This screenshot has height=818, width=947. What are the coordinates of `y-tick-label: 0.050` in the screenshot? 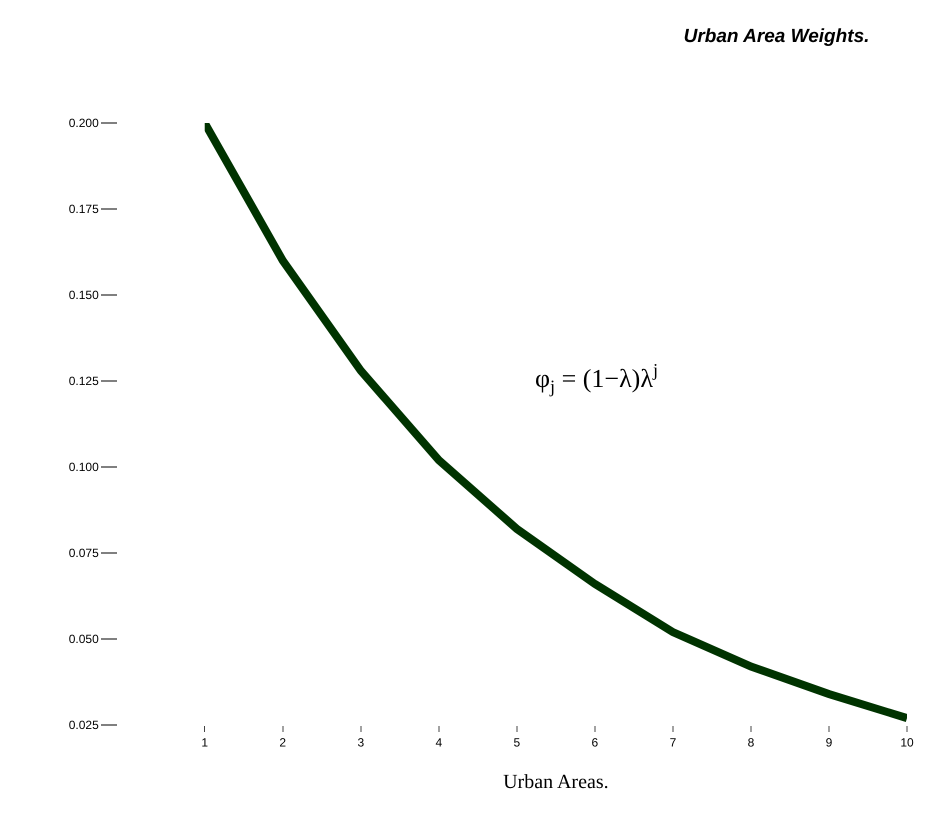 It's located at (84, 639).